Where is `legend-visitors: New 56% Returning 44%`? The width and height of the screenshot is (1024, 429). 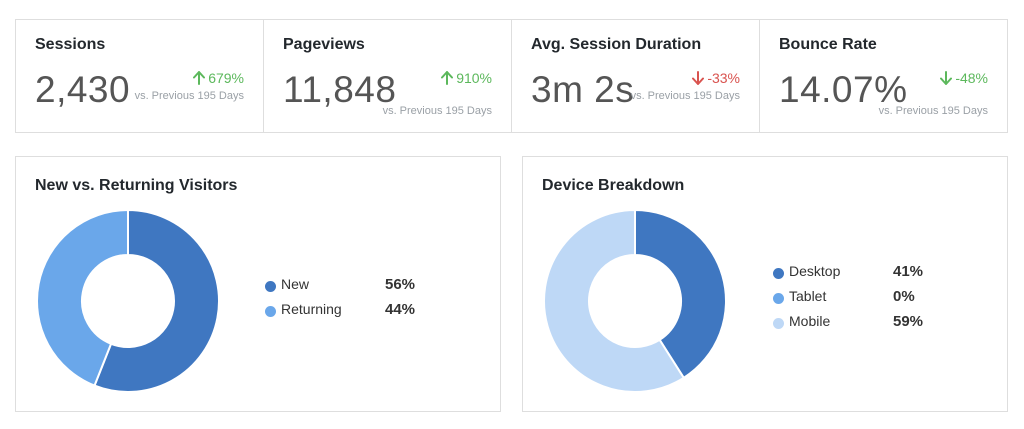
legend-visitors: New 56% Returning 44% is located at coordinates (350, 301).